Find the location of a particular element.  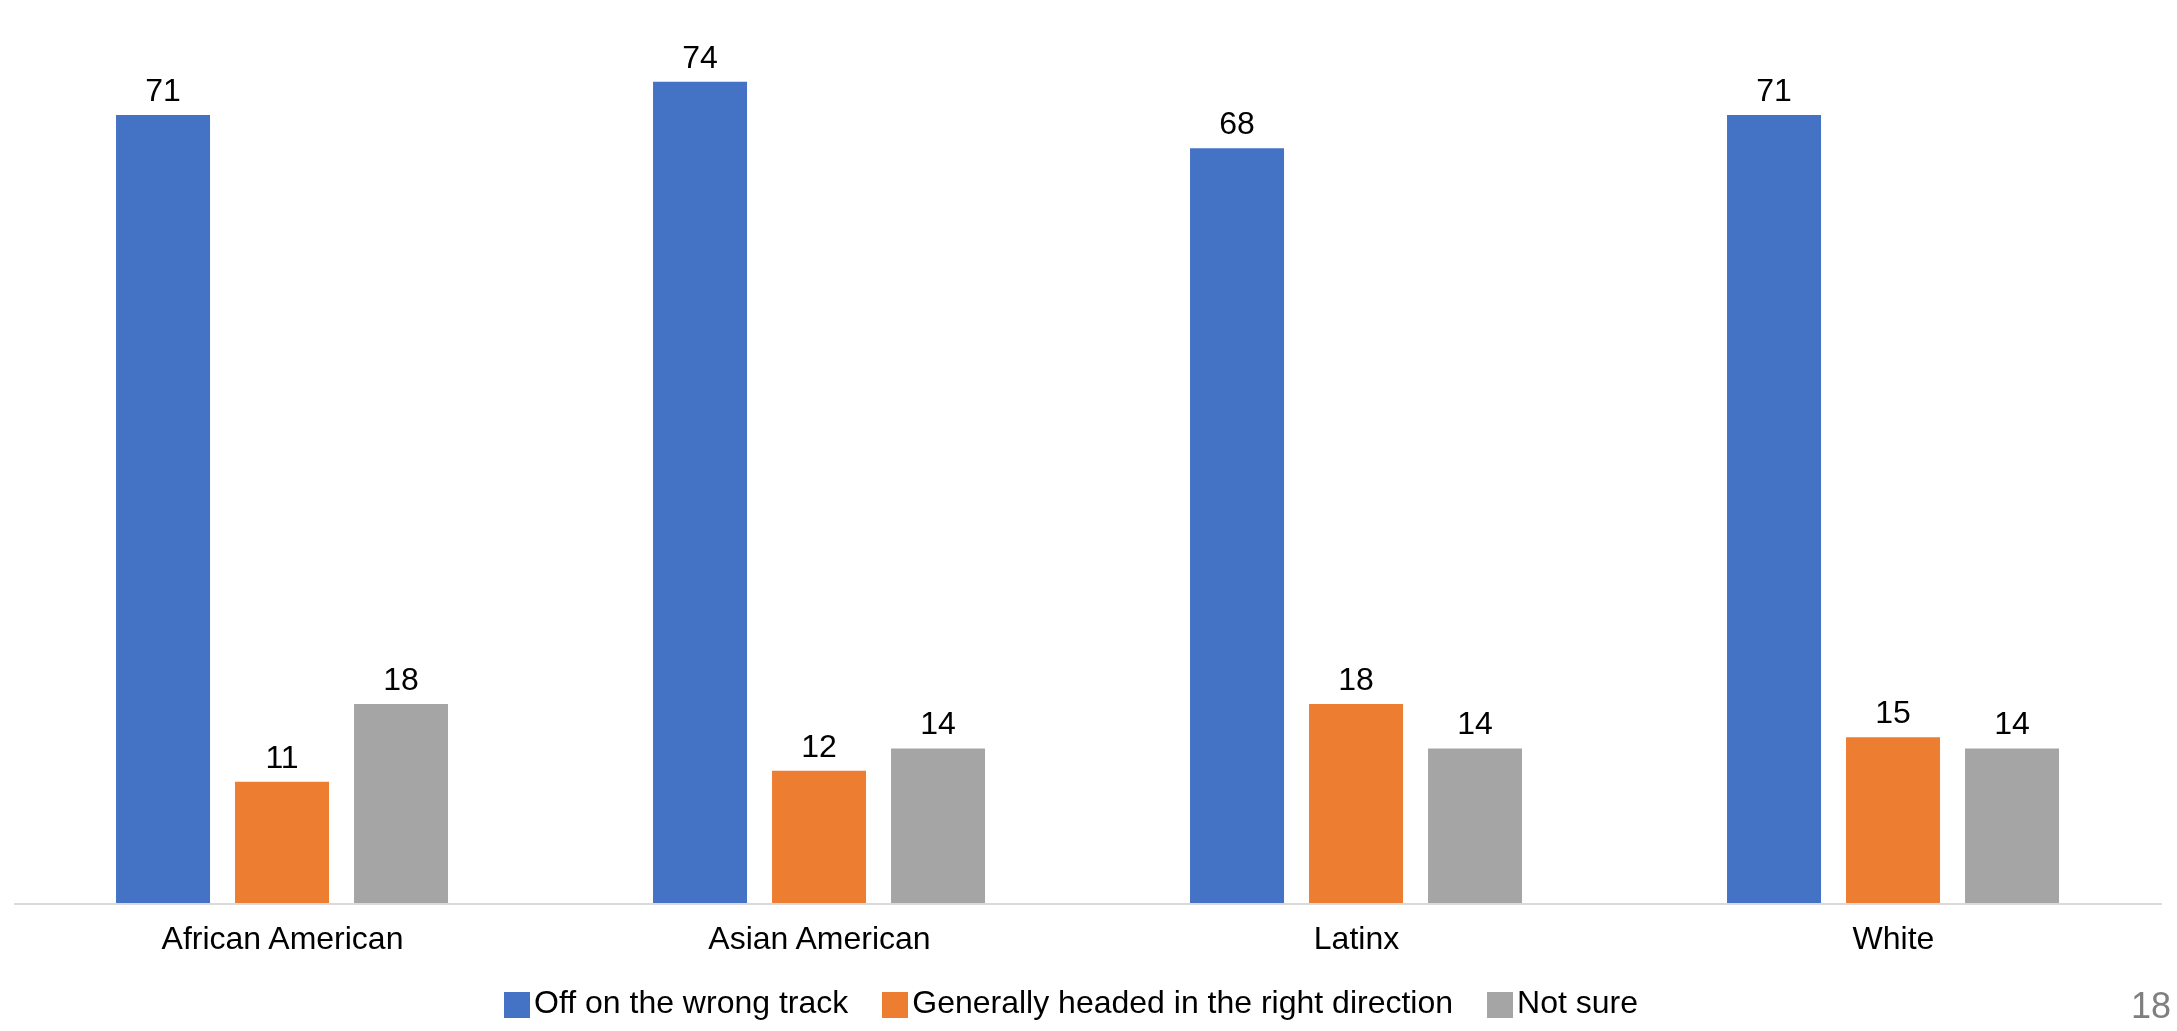

x-tick-label: Latinx is located at coordinates (1356, 937).